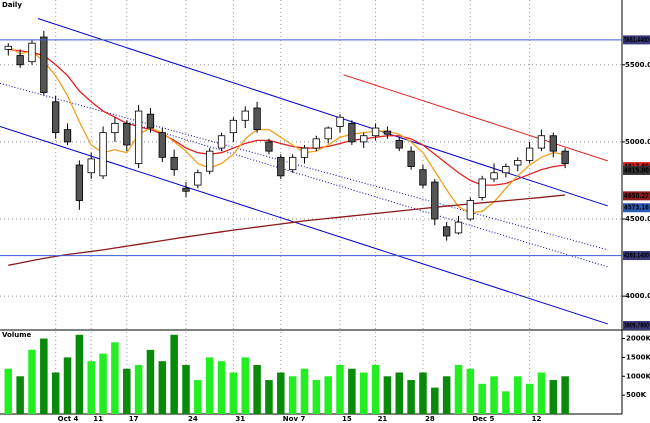 This screenshot has width=650, height=423. Describe the element at coordinates (294, 419) in the screenshot. I see `x-tick-label: Nov 7` at that location.